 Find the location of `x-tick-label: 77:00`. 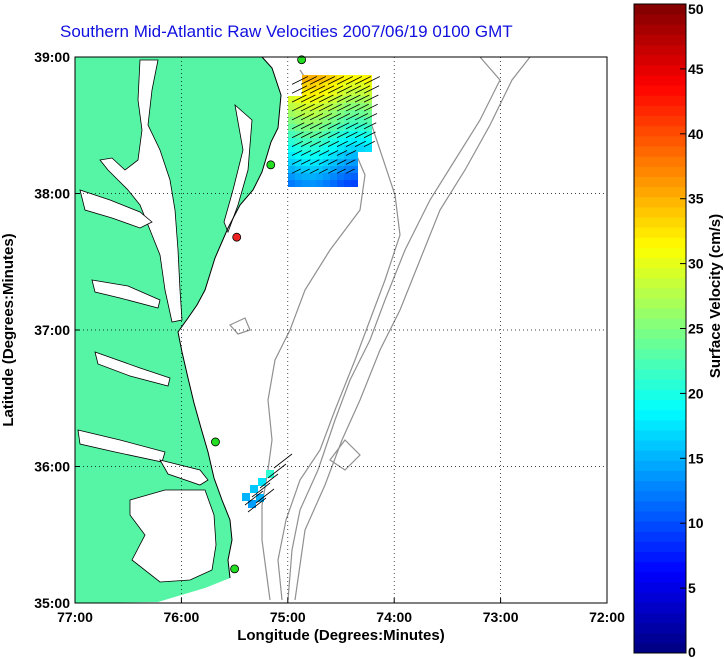

x-tick-label: 77:00 is located at coordinates (75, 617).